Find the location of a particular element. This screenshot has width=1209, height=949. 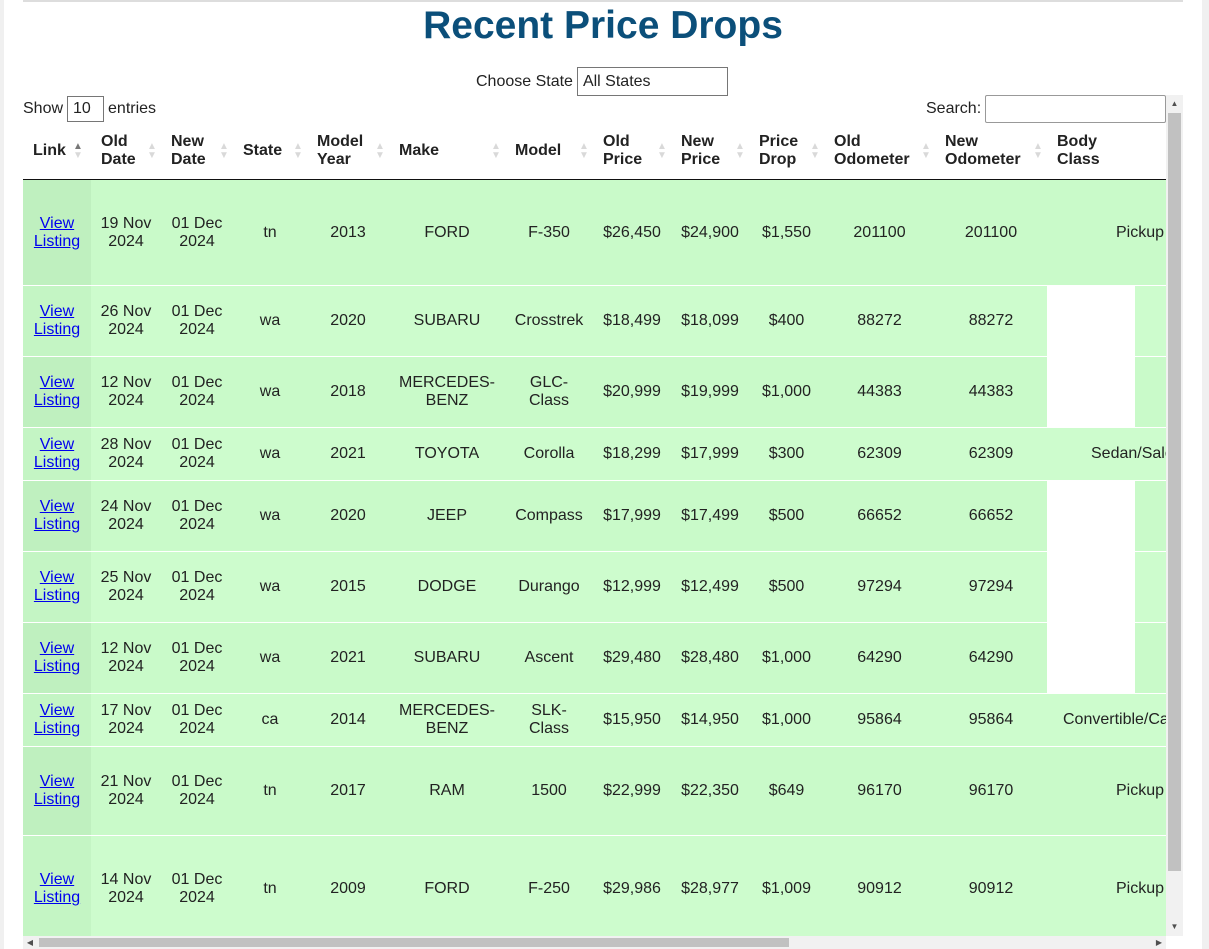

make-cell: SUBARU is located at coordinates (447, 658).